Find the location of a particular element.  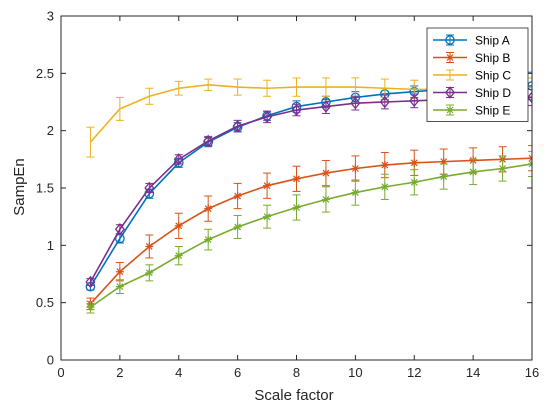

y-tick-label: 3 is located at coordinates (50, 16).